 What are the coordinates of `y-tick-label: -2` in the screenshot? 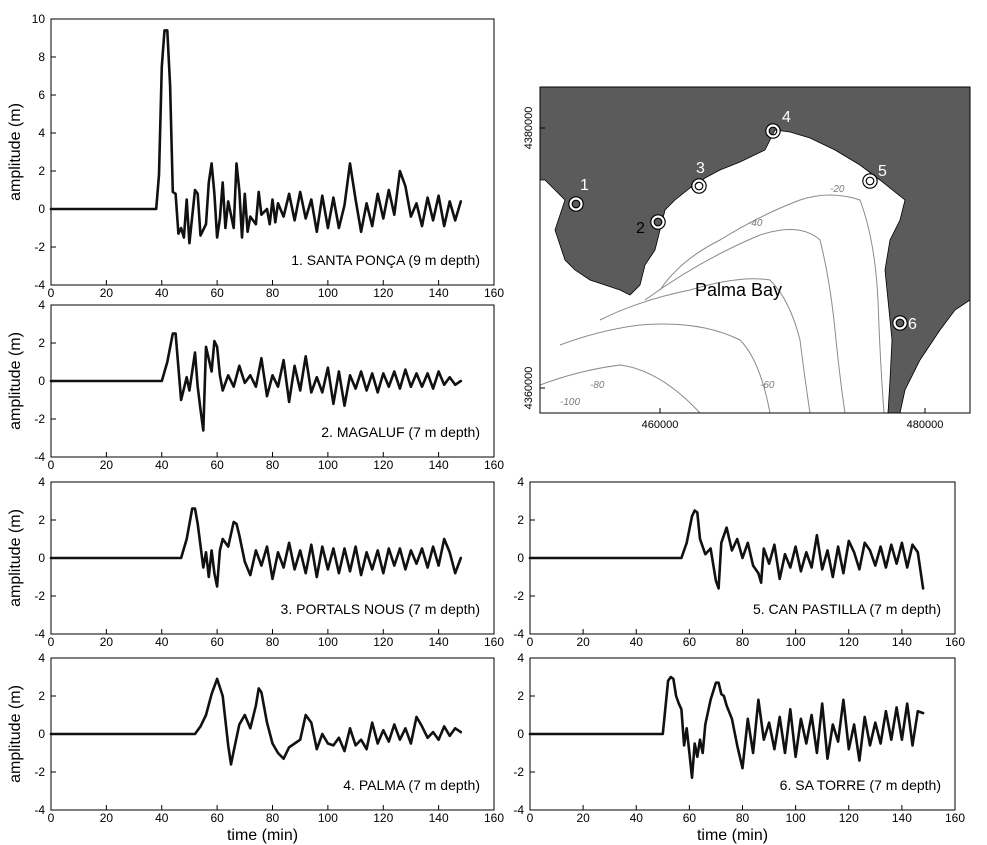 It's located at (518, 596).